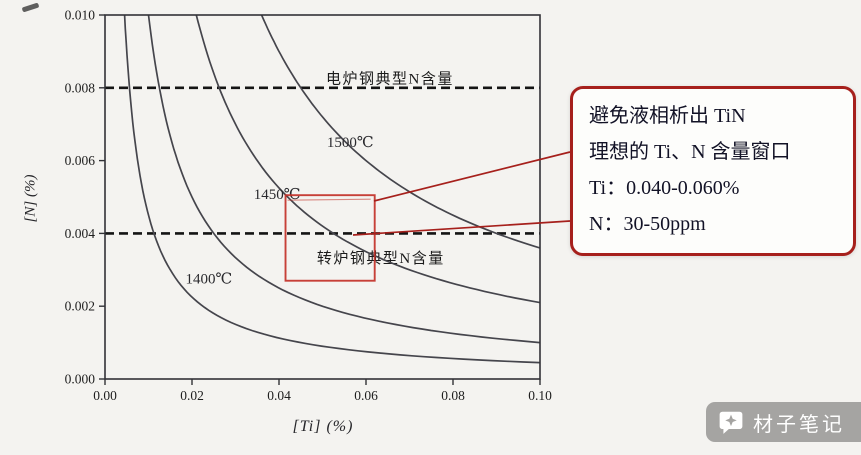 This screenshot has width=861, height=455. I want to click on y-tick-label: 0.000, so click(80, 379).